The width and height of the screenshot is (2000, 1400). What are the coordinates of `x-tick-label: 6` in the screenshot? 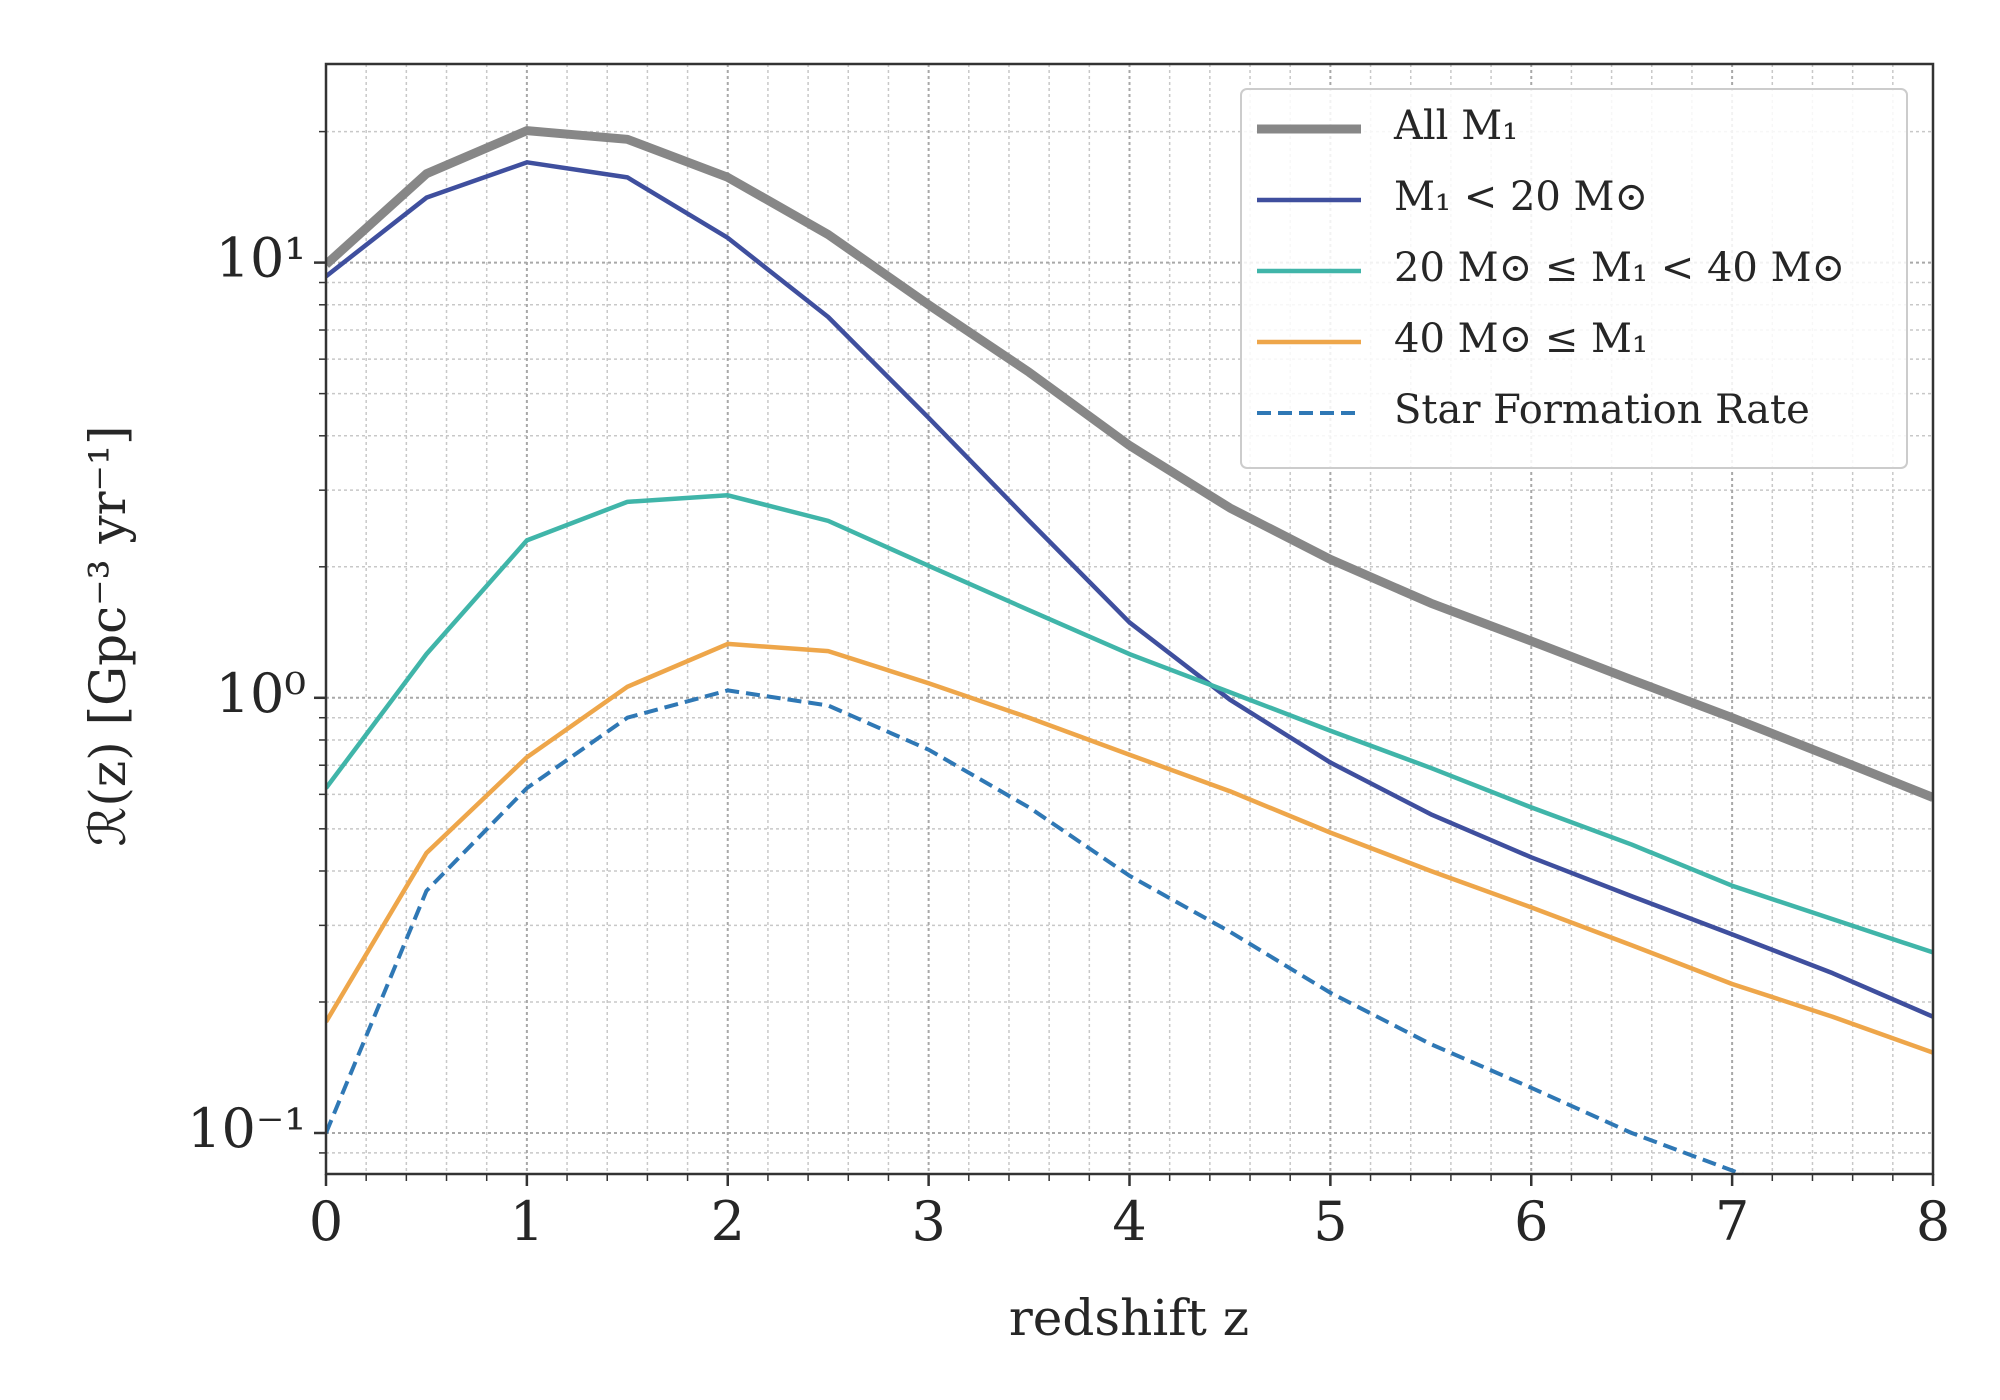 It's located at (1531, 1221).